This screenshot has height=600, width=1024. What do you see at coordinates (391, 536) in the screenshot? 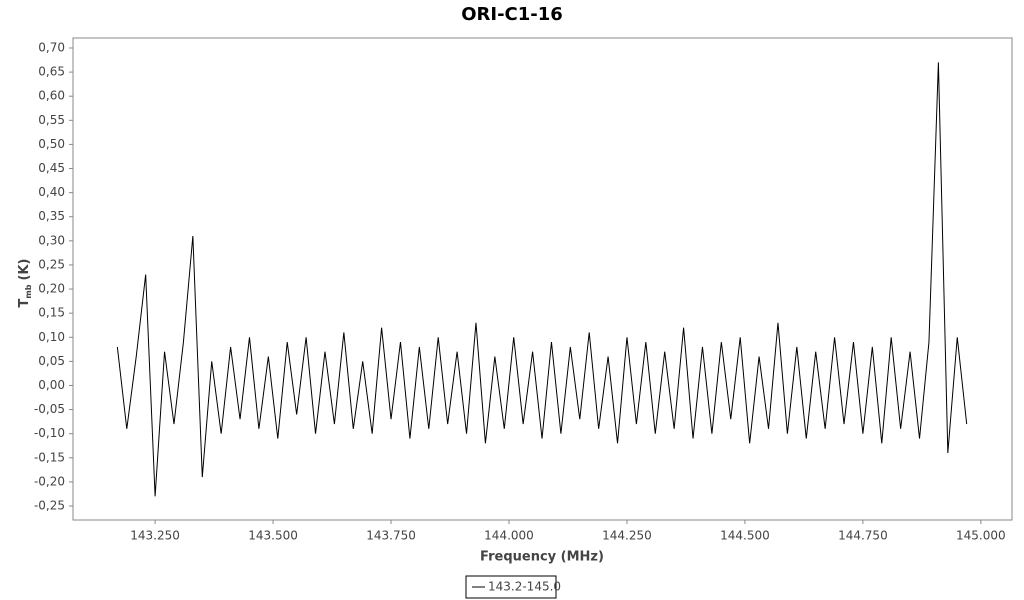
I see `x-tick-label: 143.750` at bounding box center [391, 536].